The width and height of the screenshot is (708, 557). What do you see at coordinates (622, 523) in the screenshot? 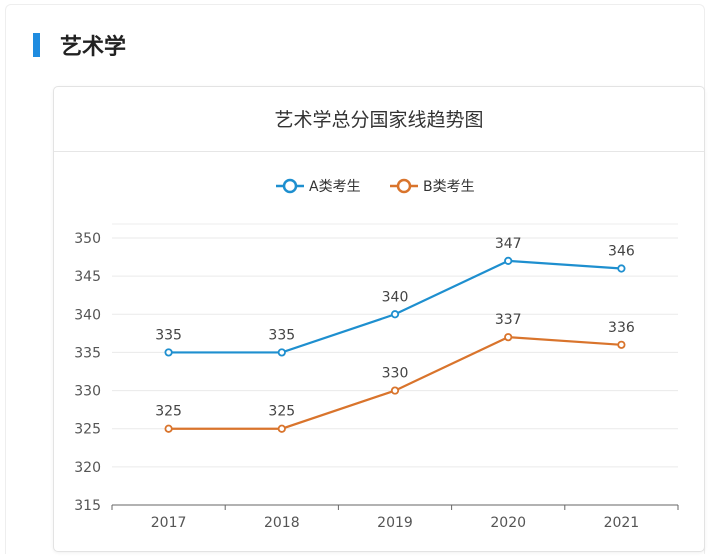
I see `x-tick-label: 2021` at bounding box center [622, 523].